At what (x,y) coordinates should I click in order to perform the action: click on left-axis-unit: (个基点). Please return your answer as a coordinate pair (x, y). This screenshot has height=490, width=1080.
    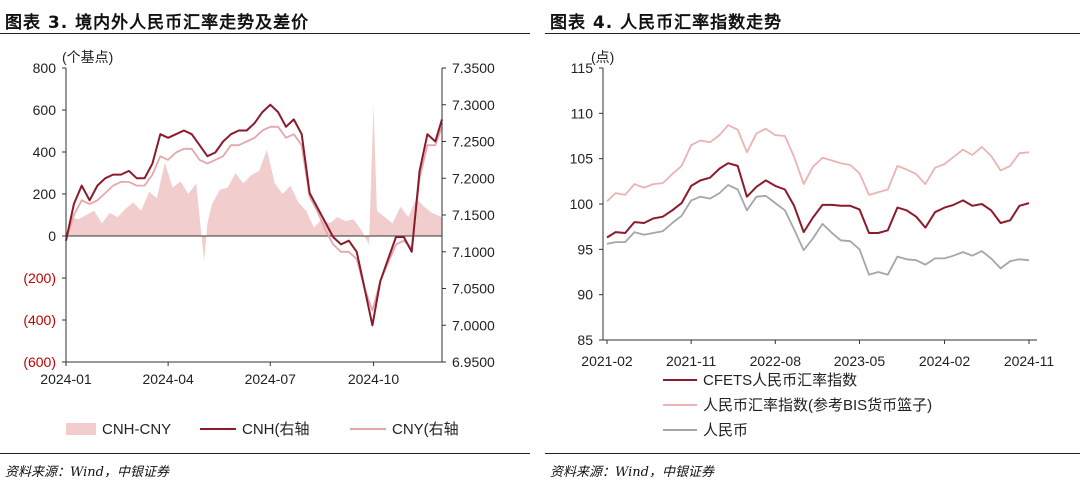
    Looking at the image, I should click on (87, 57).